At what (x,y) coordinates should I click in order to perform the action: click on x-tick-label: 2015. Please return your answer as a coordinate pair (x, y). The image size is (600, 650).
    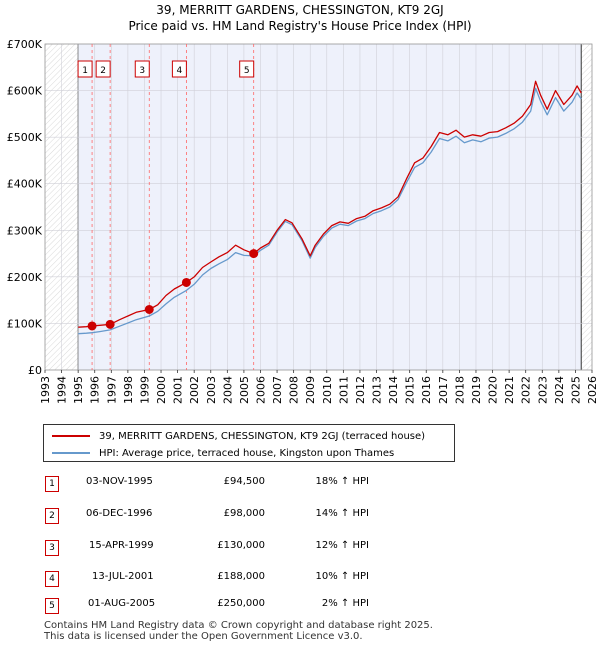
    Looking at the image, I should click on (410, 390).